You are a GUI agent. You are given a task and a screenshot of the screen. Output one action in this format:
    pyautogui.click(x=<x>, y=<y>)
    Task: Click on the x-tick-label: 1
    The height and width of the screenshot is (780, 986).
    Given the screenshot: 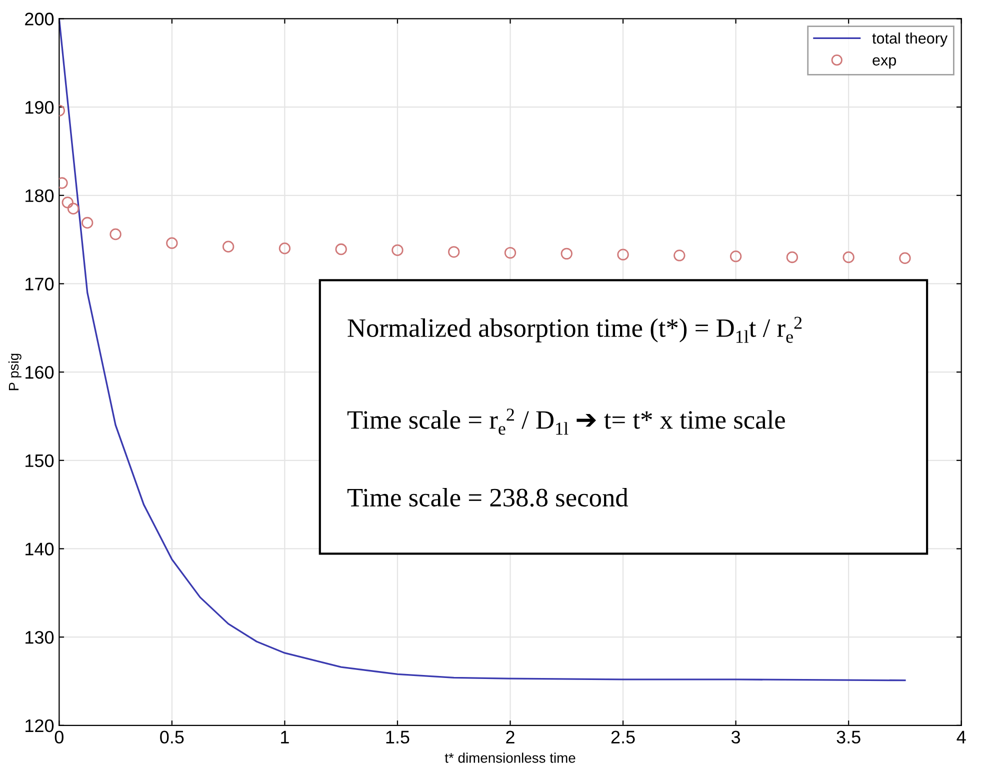 What is the action you would take?
    pyautogui.click(x=285, y=737)
    